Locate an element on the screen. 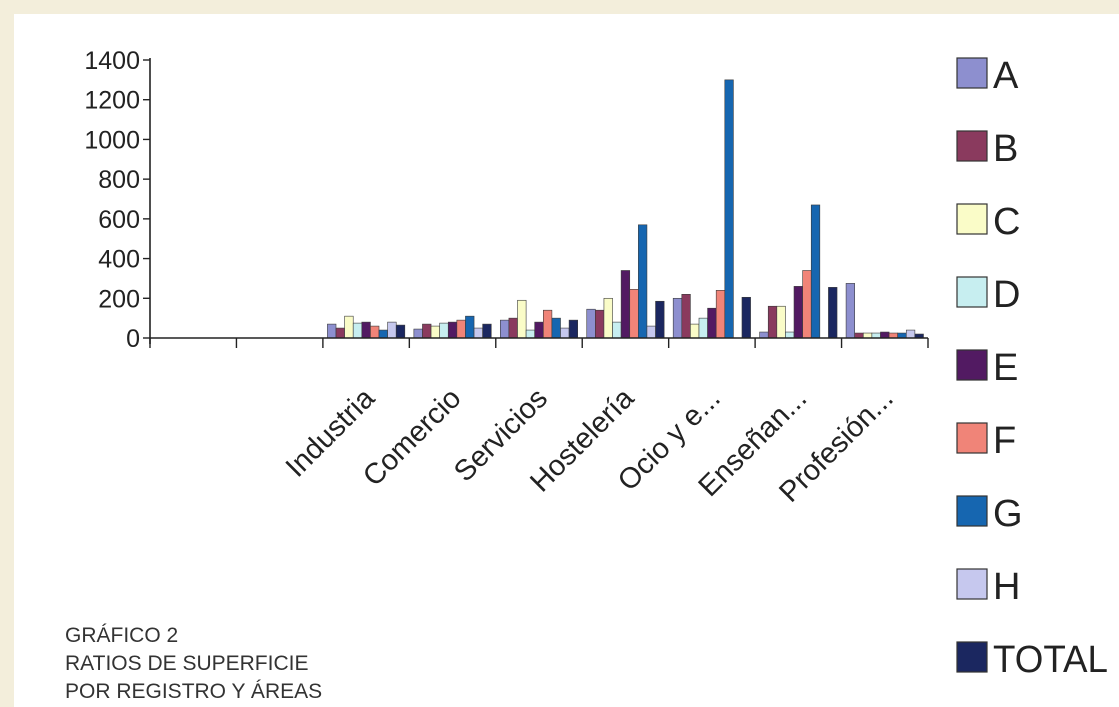 This screenshot has width=1119, height=707. legend-label-d: D is located at coordinates (1006, 295).